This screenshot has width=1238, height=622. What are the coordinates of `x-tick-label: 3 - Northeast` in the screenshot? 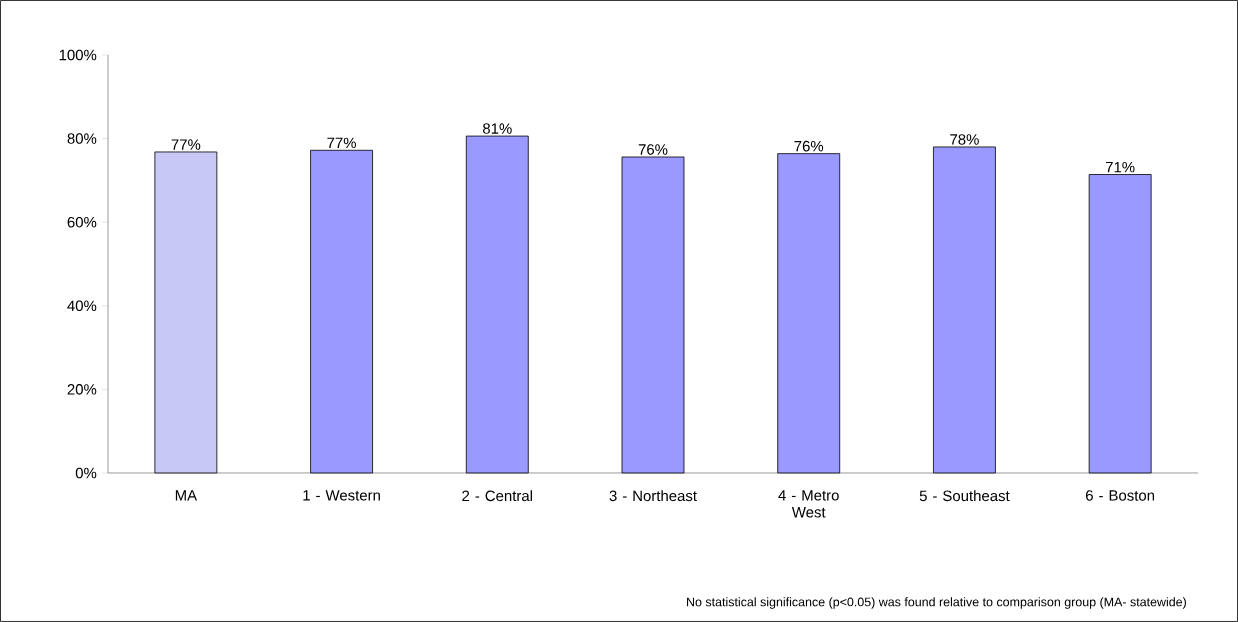 It's located at (653, 496).